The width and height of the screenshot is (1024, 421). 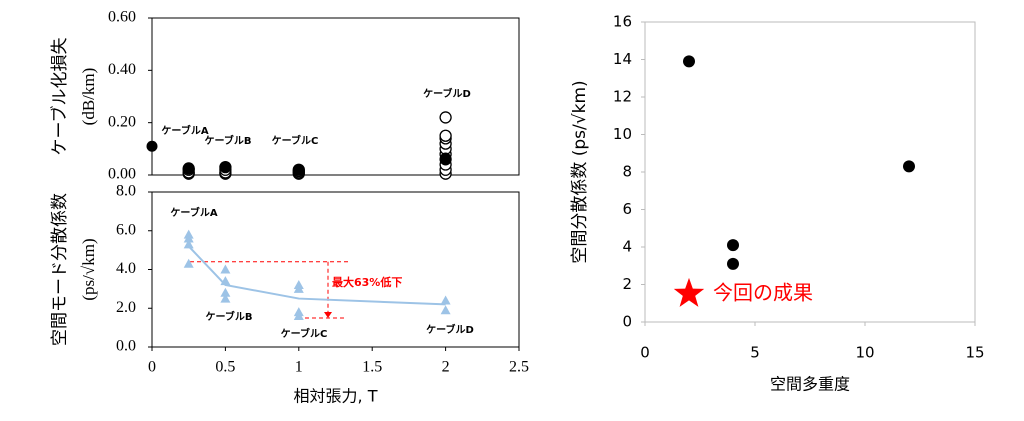 What do you see at coordinates (974, 353) in the screenshot?
I see `x-tick-label: 15` at bounding box center [974, 353].